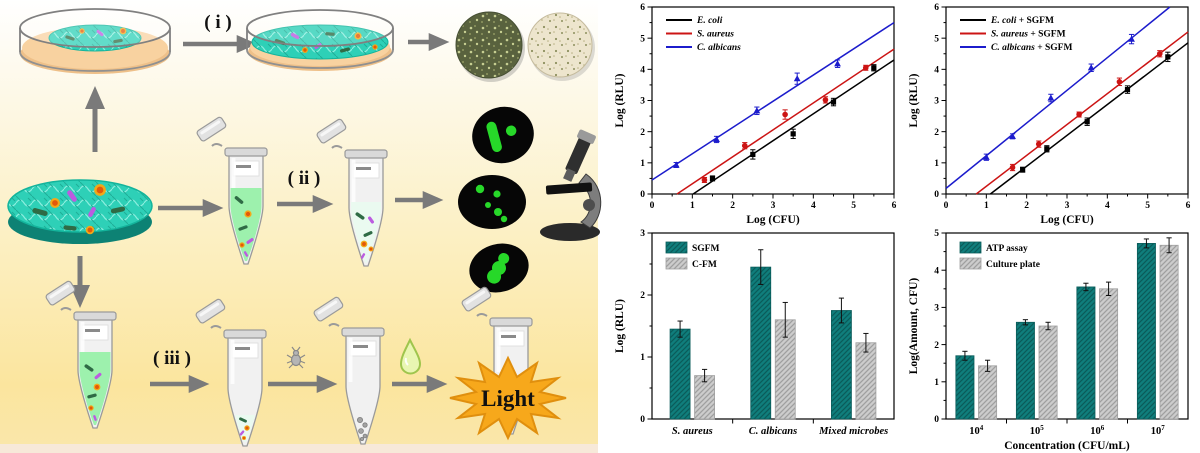 The height and width of the screenshot is (453, 1200). I want to click on droplet-icon, so click(410, 356).